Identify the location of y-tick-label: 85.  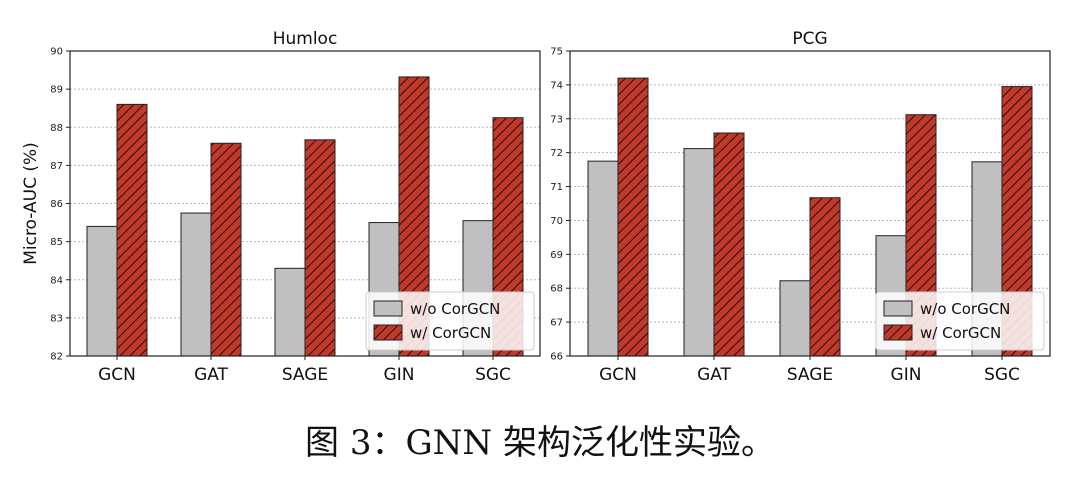
(56, 242).